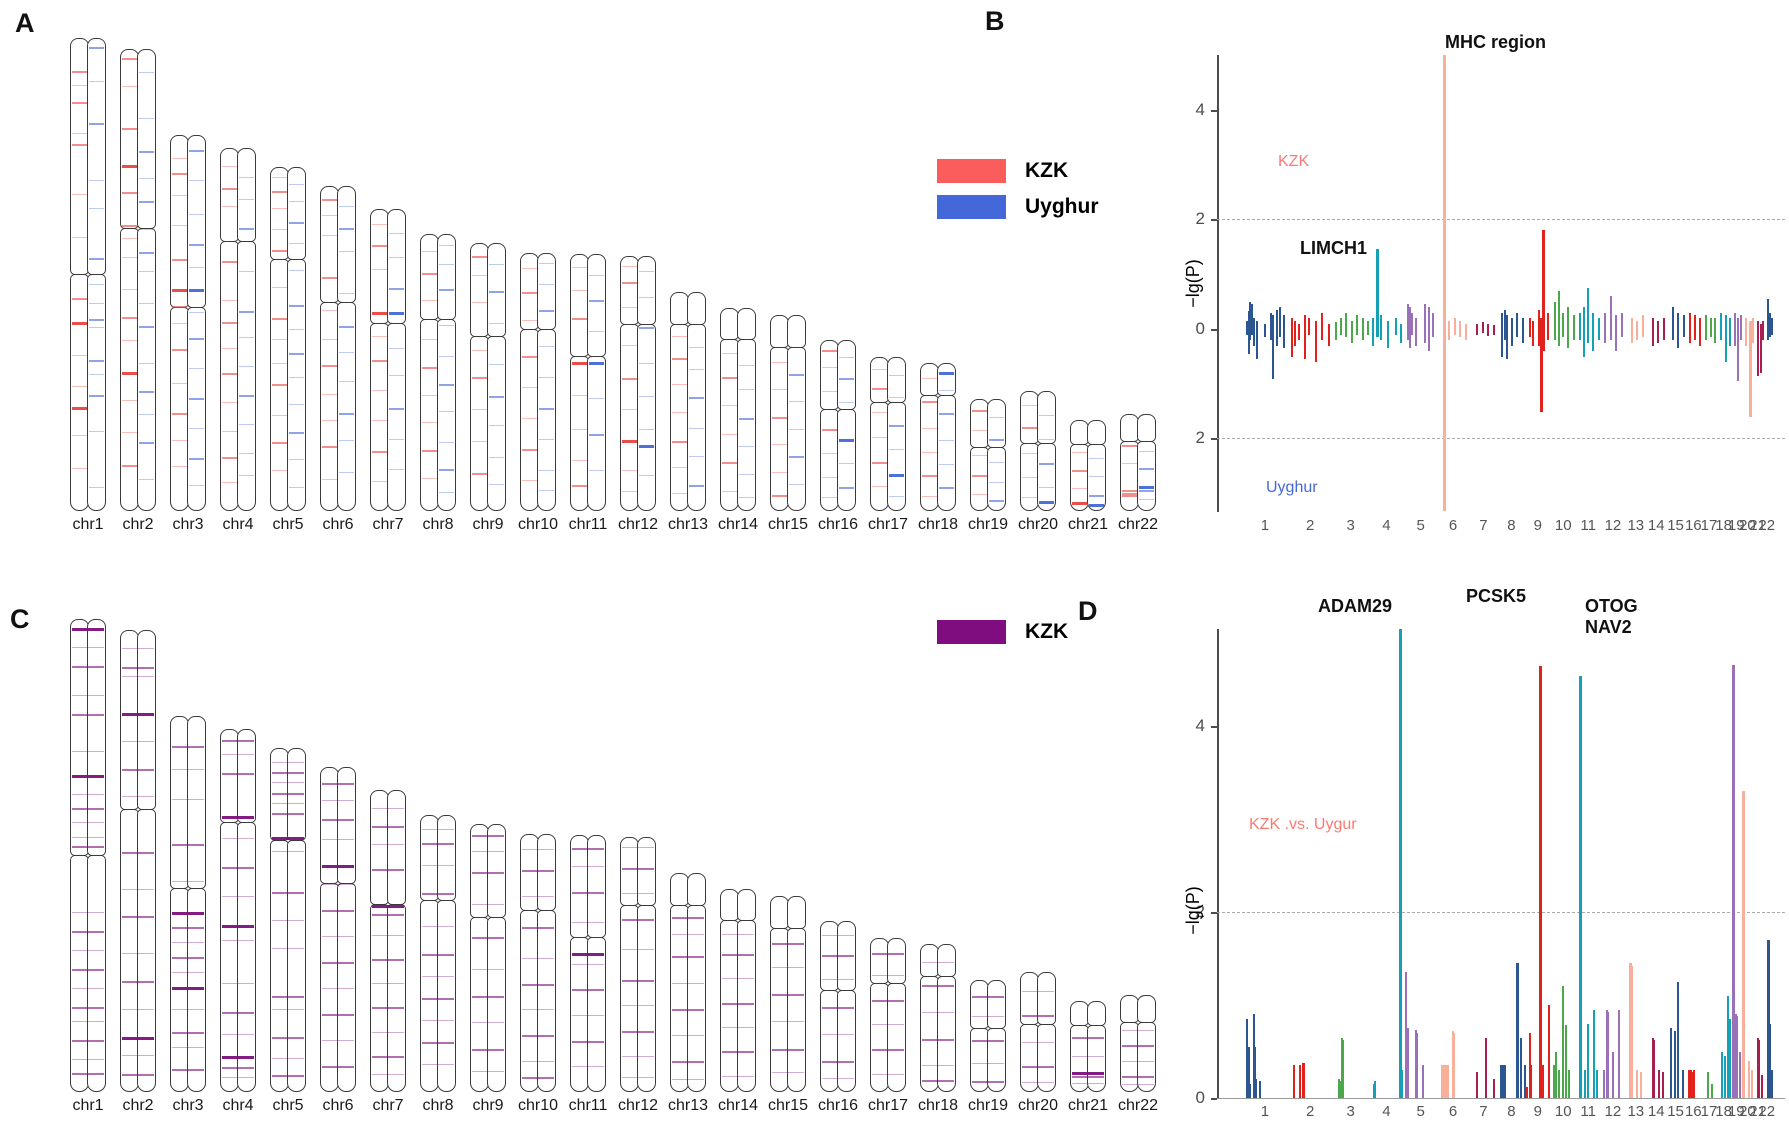 The width and height of the screenshot is (1789, 1126). I want to click on x-axis-tick-label: 22, so click(1767, 525).